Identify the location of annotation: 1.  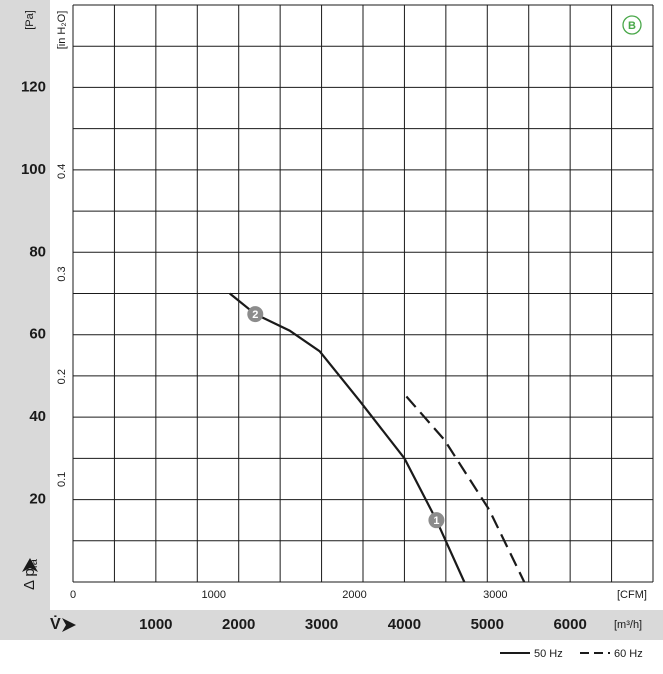
(436, 521).